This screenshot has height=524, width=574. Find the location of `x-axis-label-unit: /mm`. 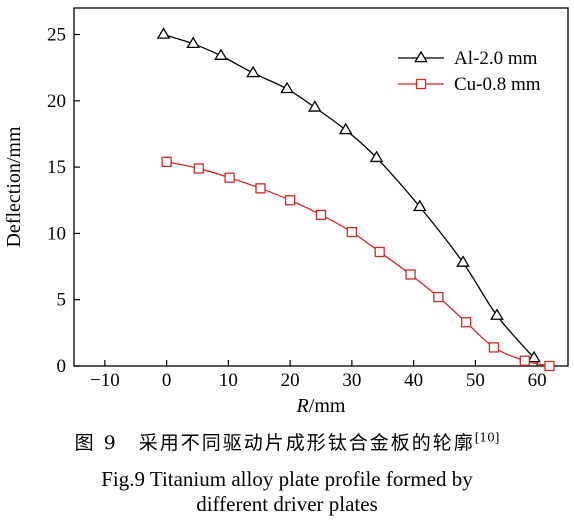

x-axis-label-unit: /mm is located at coordinates (327, 406).